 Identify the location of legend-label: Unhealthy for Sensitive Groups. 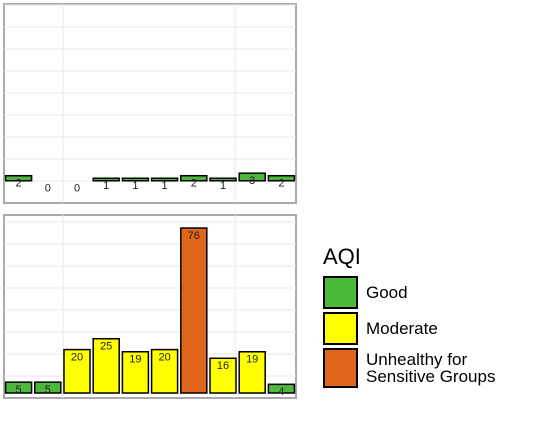
(431, 368).